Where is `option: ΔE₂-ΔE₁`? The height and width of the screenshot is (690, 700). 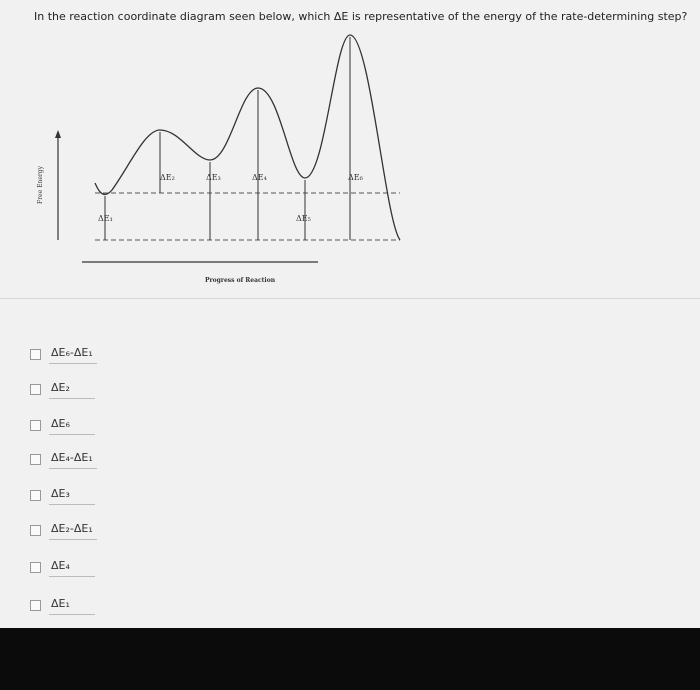
option: ΔE₂-ΔE₁ is located at coordinates (63, 530).